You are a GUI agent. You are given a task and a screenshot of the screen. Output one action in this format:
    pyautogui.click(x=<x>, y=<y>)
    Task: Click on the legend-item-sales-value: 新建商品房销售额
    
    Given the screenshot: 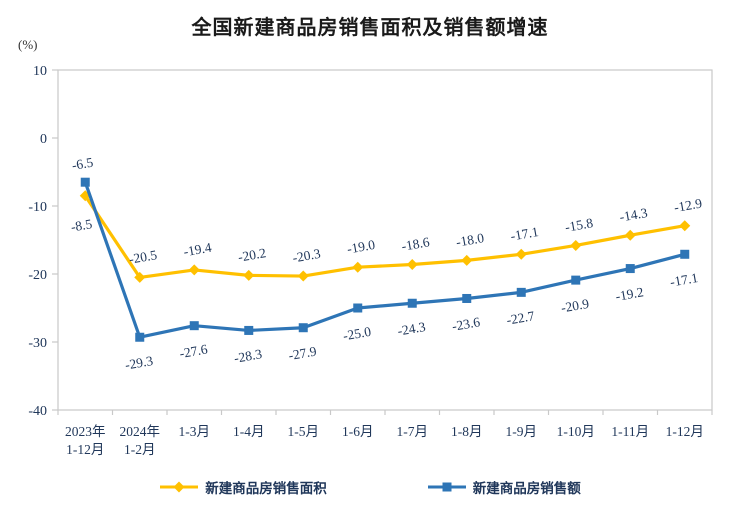 What is the action you would take?
    pyautogui.click(x=504, y=487)
    